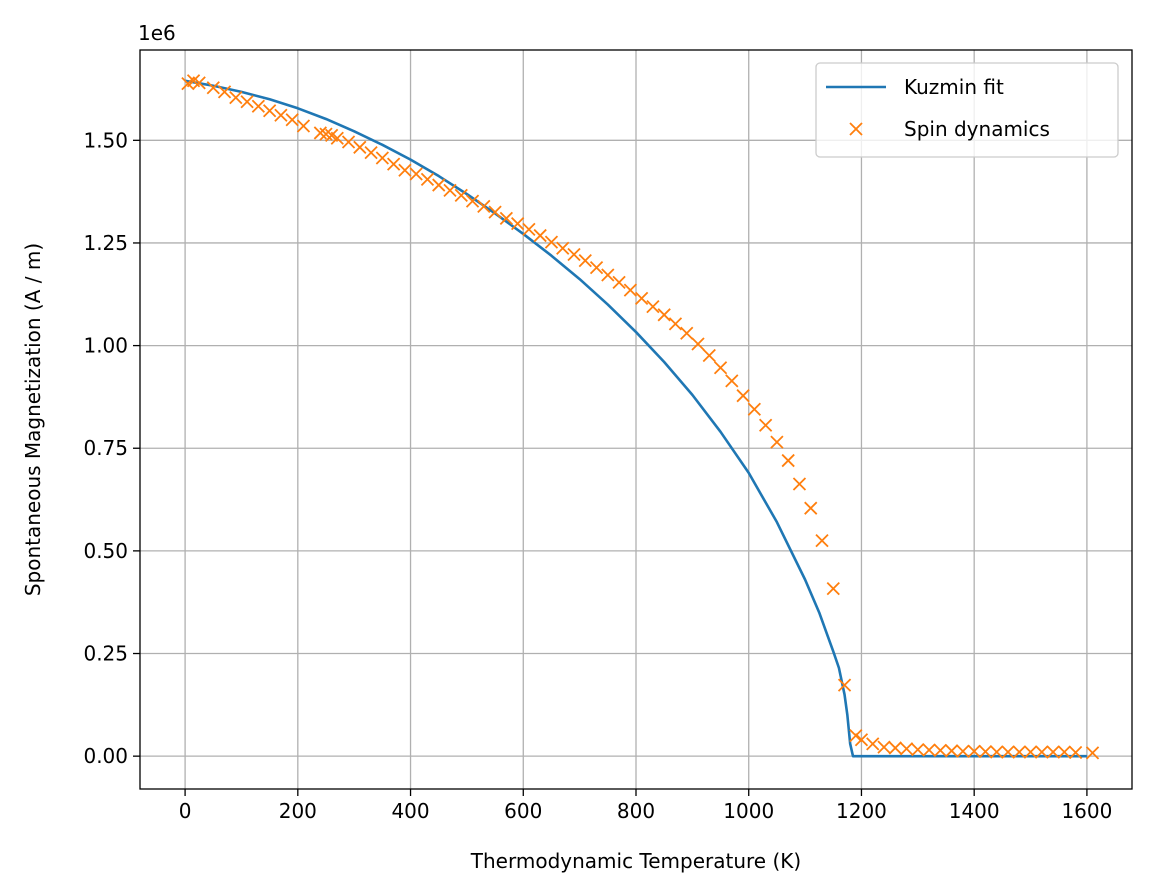 The width and height of the screenshot is (1152, 896). I want to click on legend-box, so click(967, 110).